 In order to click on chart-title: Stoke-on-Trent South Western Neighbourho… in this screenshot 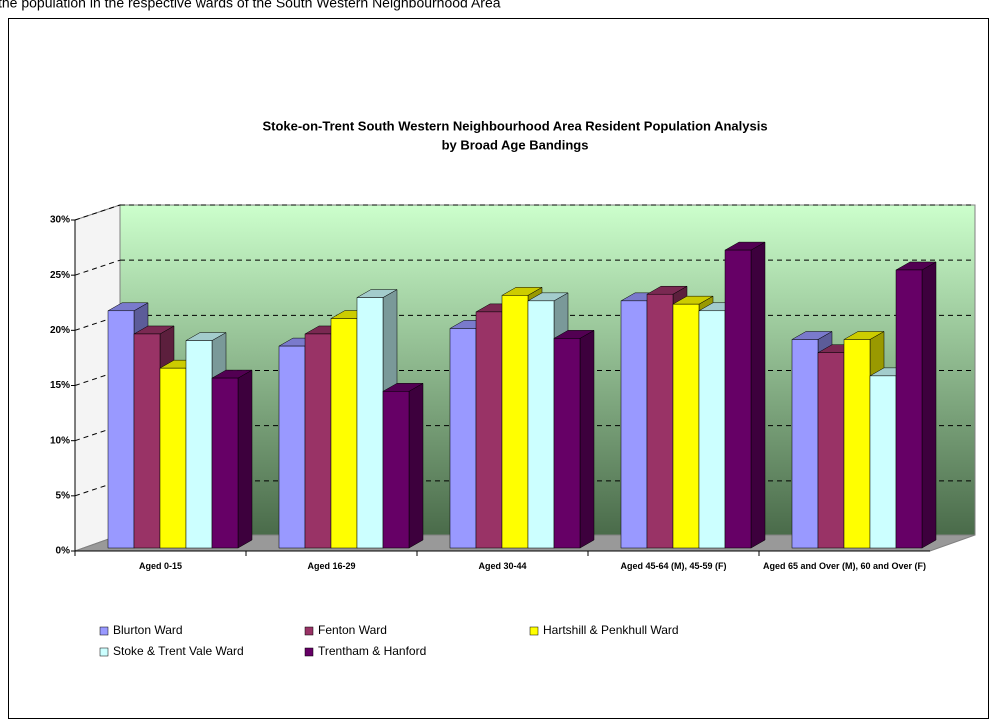, I will do `click(514, 125)`.